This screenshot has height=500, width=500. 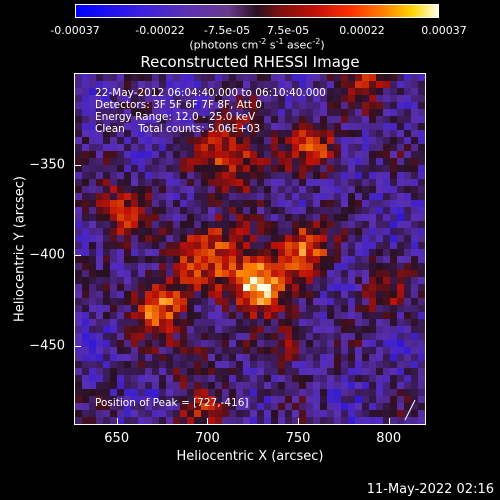 I want to click on x-tick-label: 700, so click(x=207, y=438).